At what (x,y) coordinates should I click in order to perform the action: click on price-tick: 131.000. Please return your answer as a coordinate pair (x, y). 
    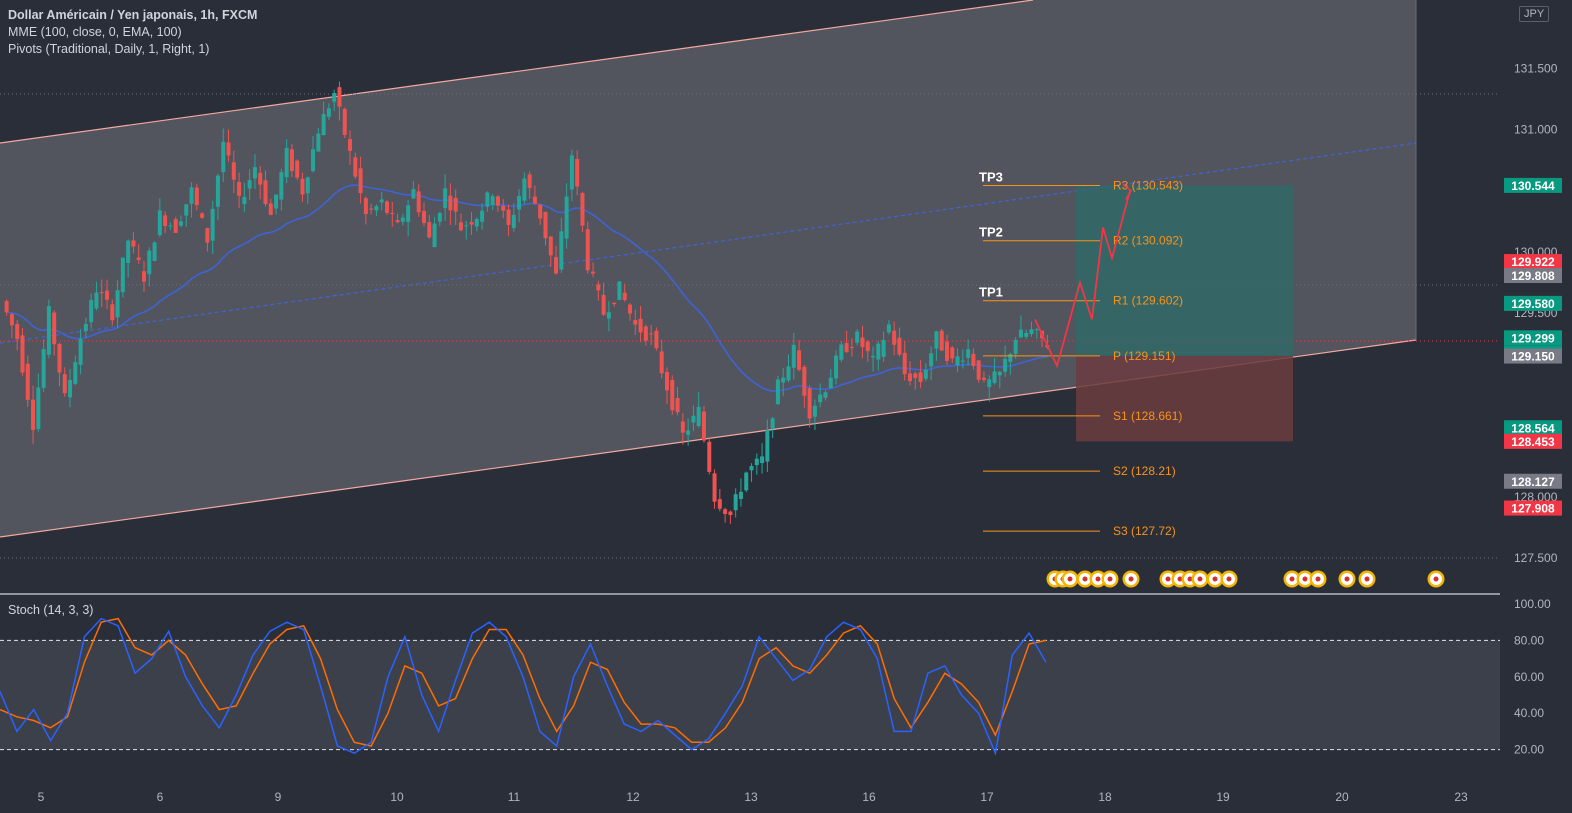
    Looking at the image, I should click on (1536, 130).